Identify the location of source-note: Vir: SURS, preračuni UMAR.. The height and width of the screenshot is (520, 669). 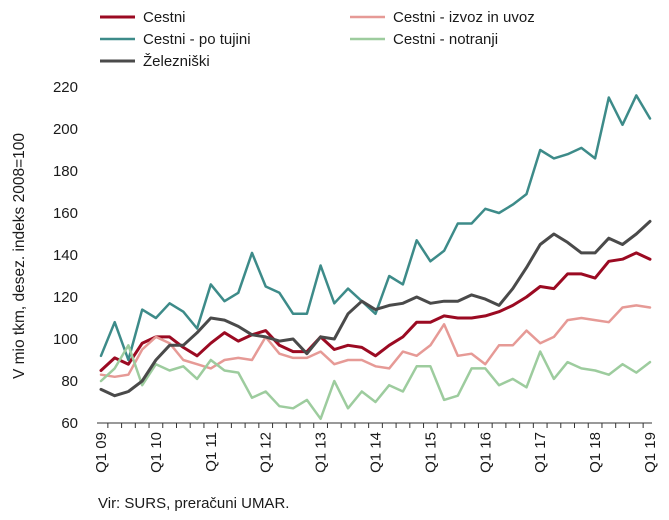
(193, 503).